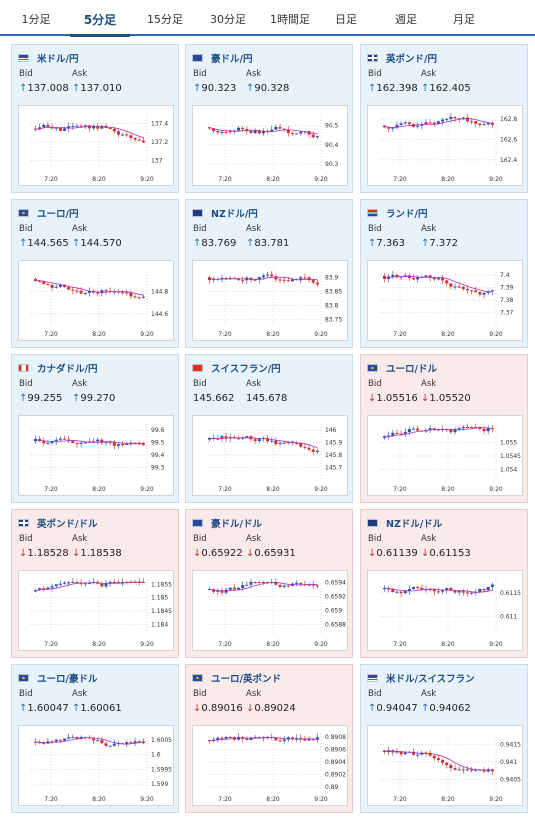  I want to click on tab-5分足: 5分足, so click(100, 18).